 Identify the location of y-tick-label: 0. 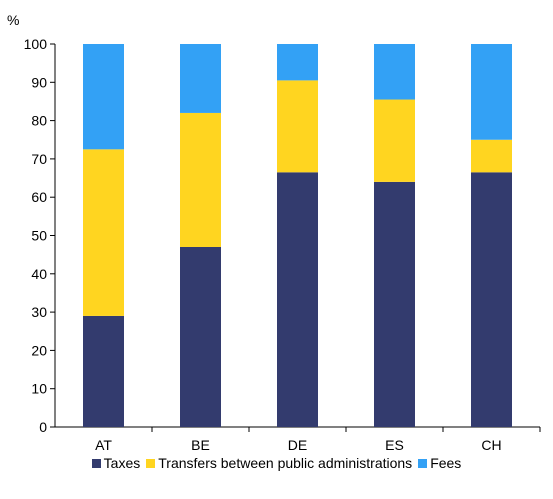
(43, 427).